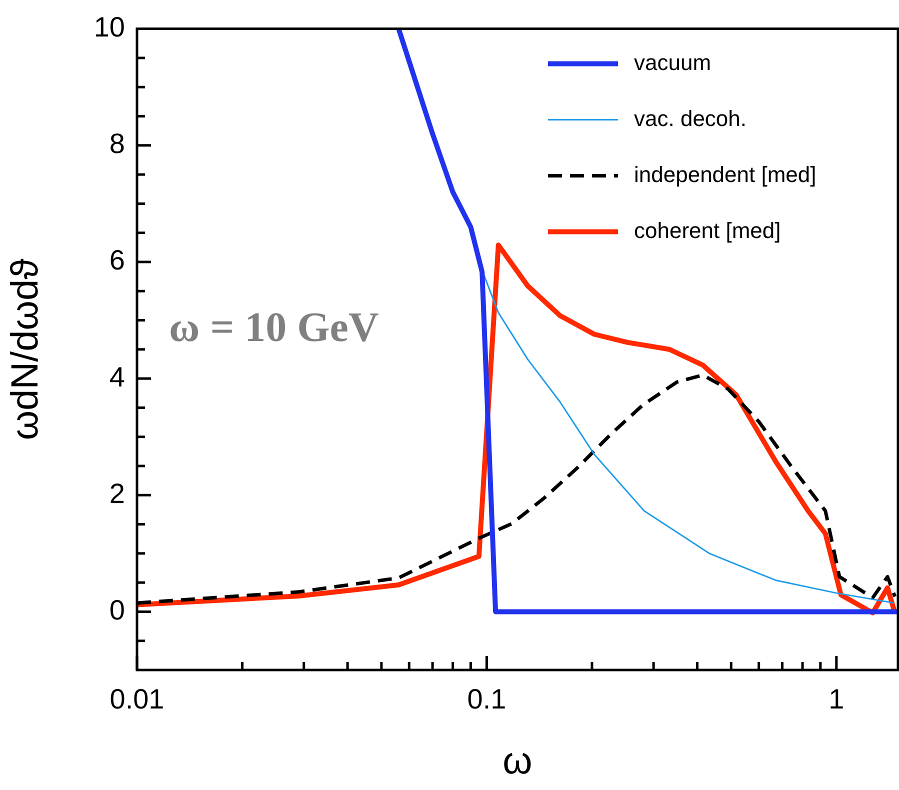 This screenshot has width=899, height=790. I want to click on legend-label: independent [med], so click(725, 174).